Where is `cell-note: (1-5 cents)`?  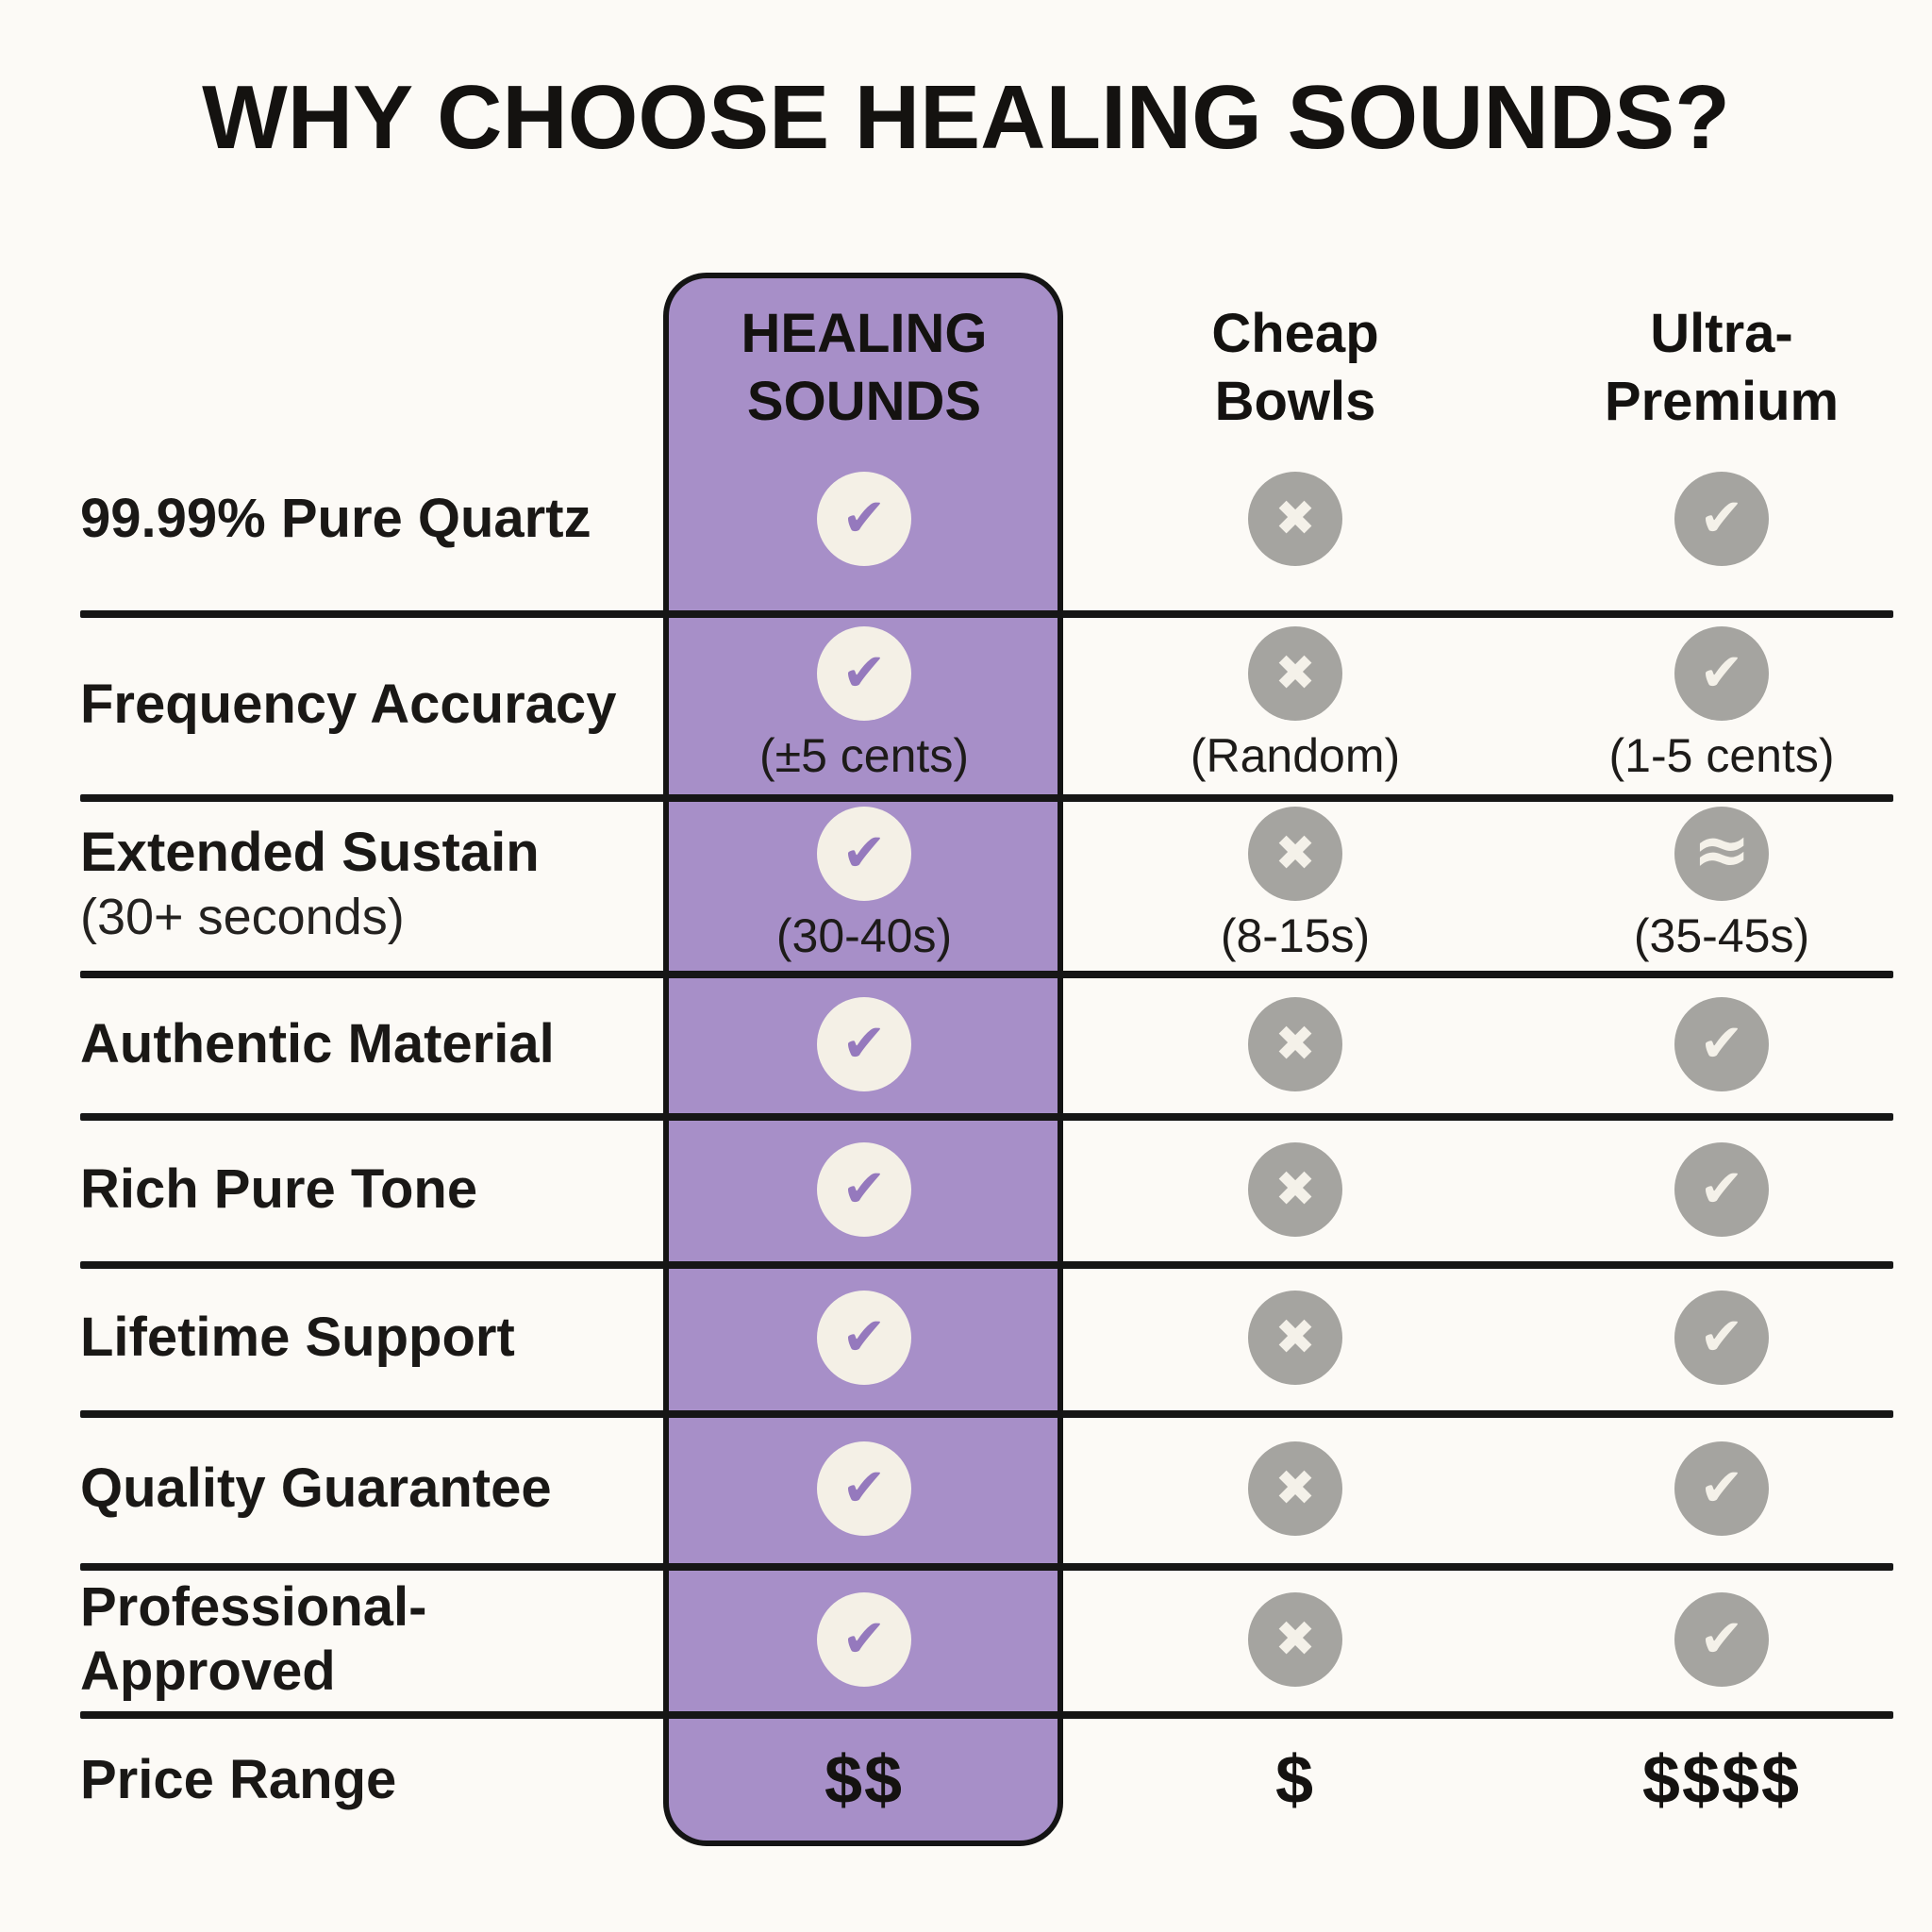
cell-note: (1-5 cents) is located at coordinates (1721, 755).